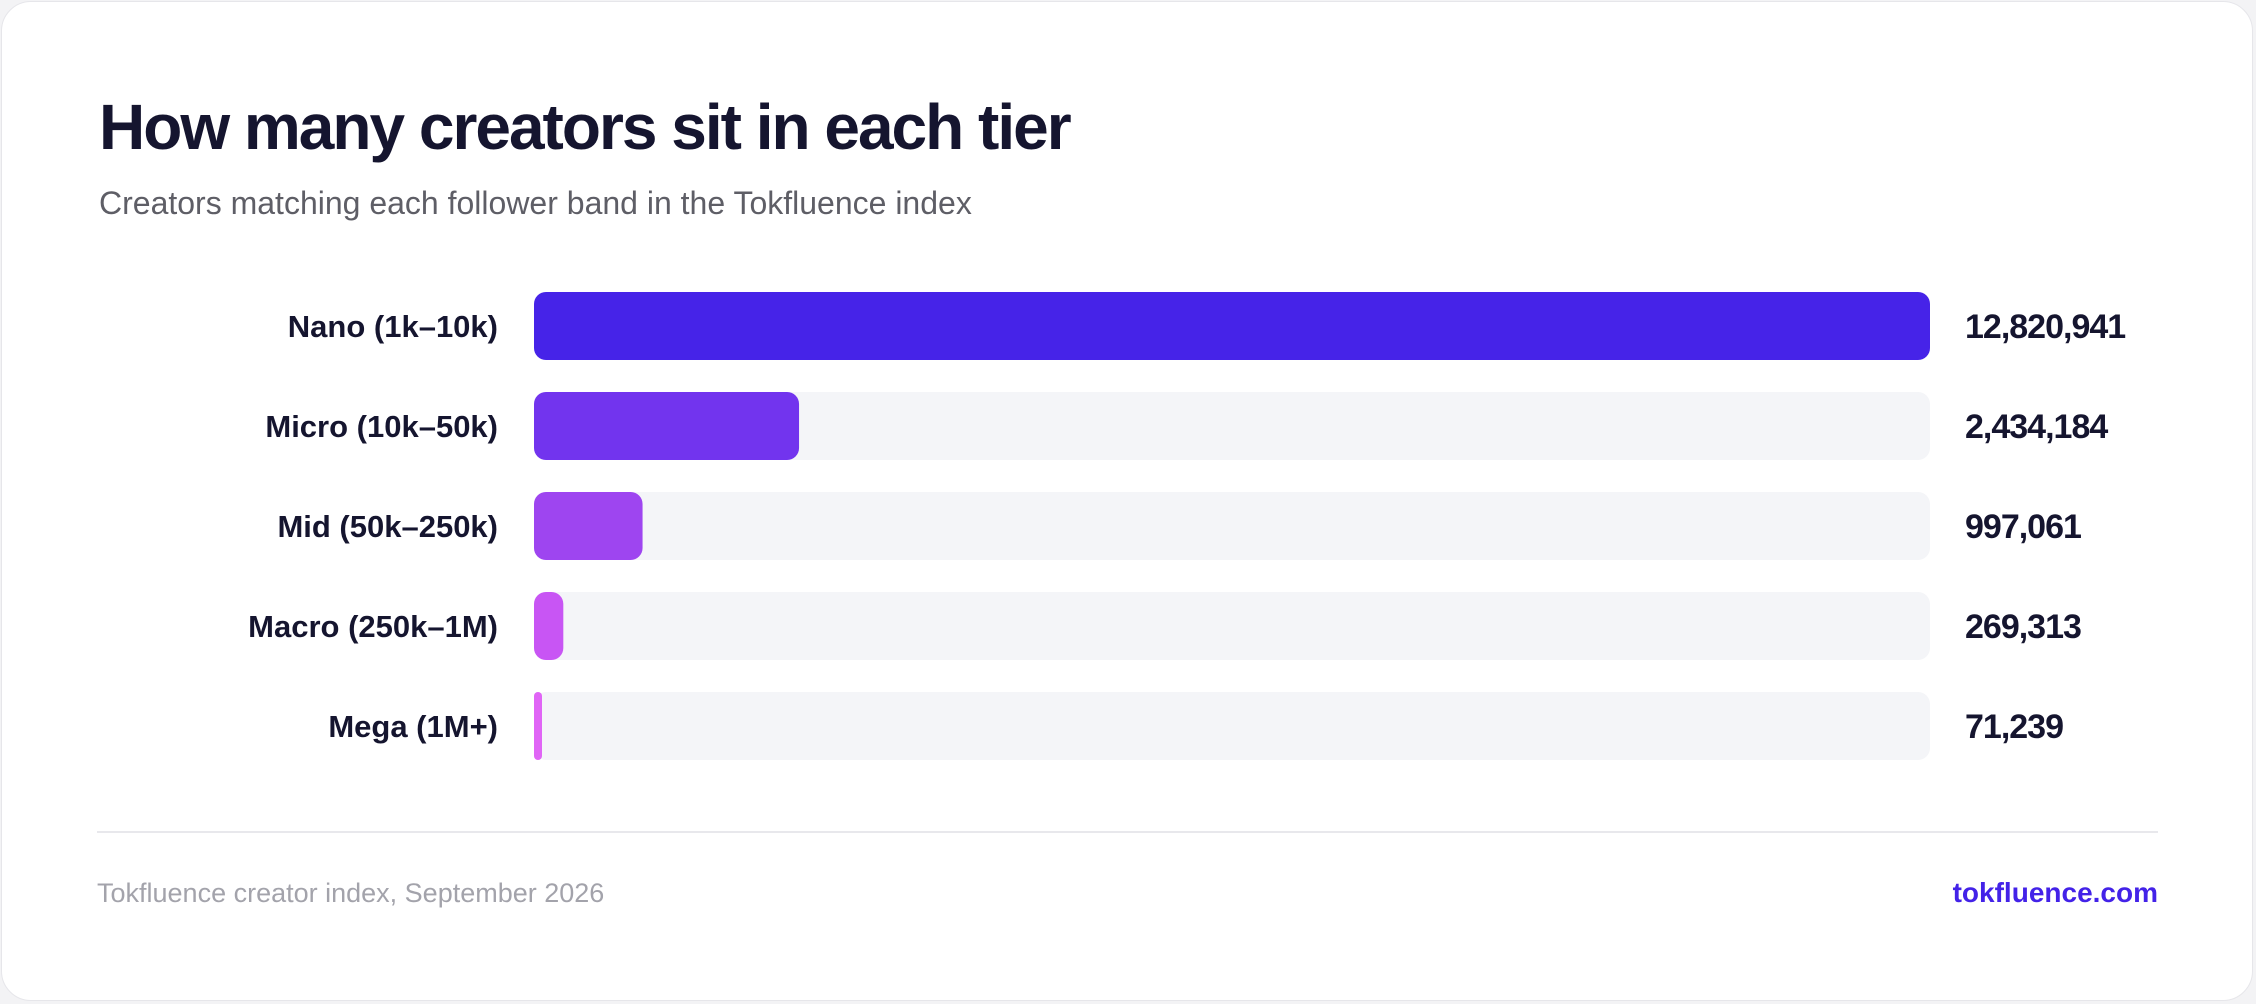 Image resolution: width=2256 pixels, height=1004 pixels. I want to click on bar-row-mega: Mega (1M+) 71,239, so click(1196, 726).